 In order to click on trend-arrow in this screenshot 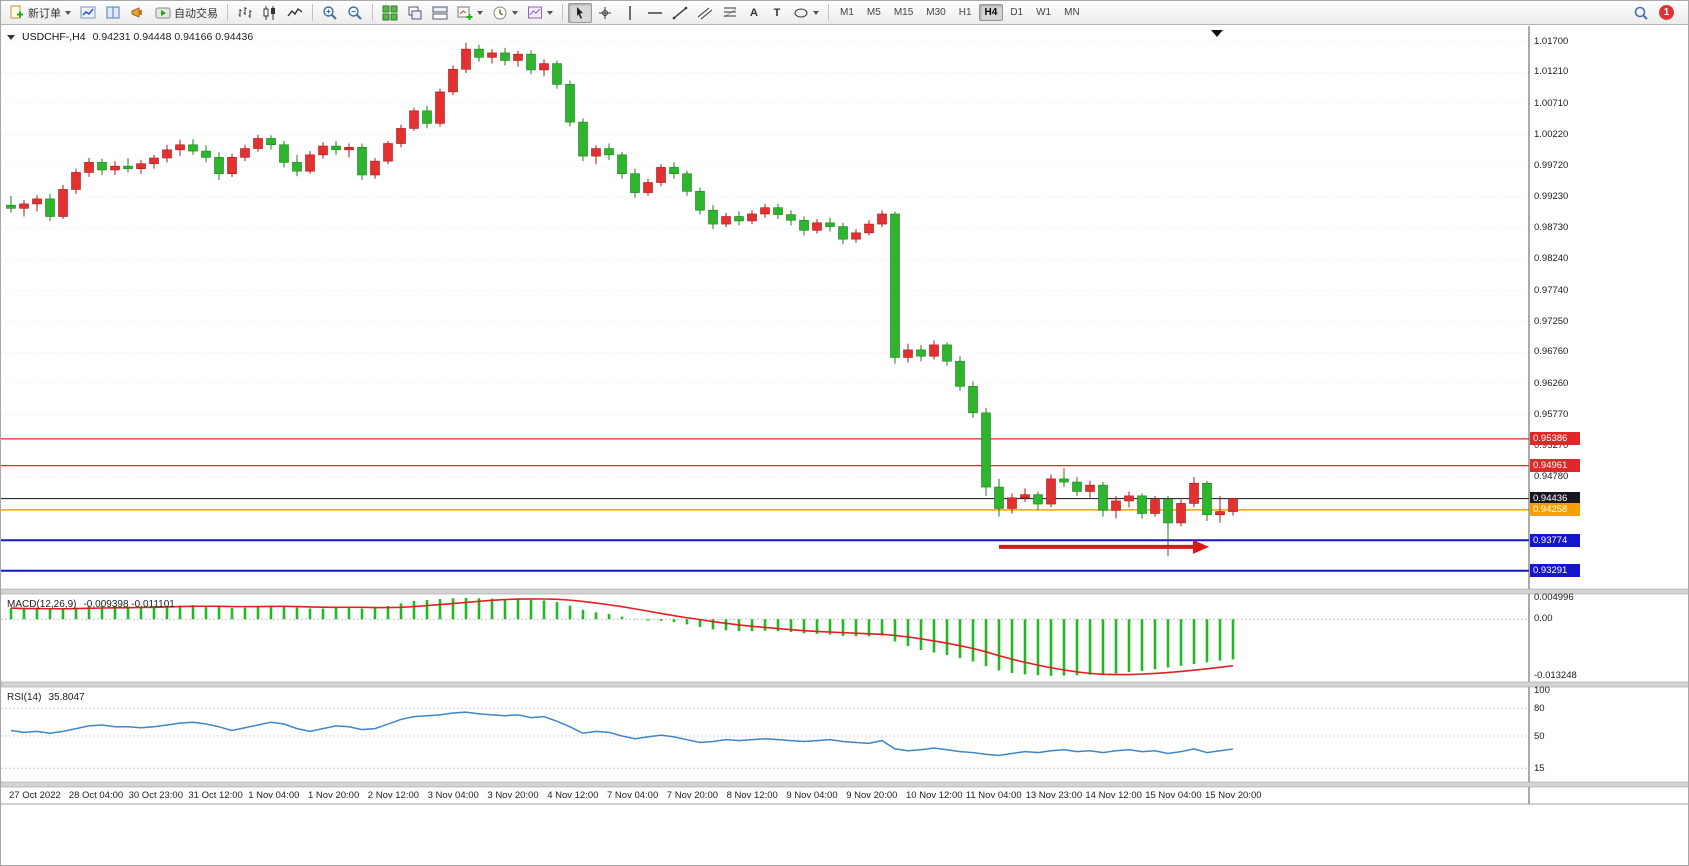, I will do `click(1104, 546)`.